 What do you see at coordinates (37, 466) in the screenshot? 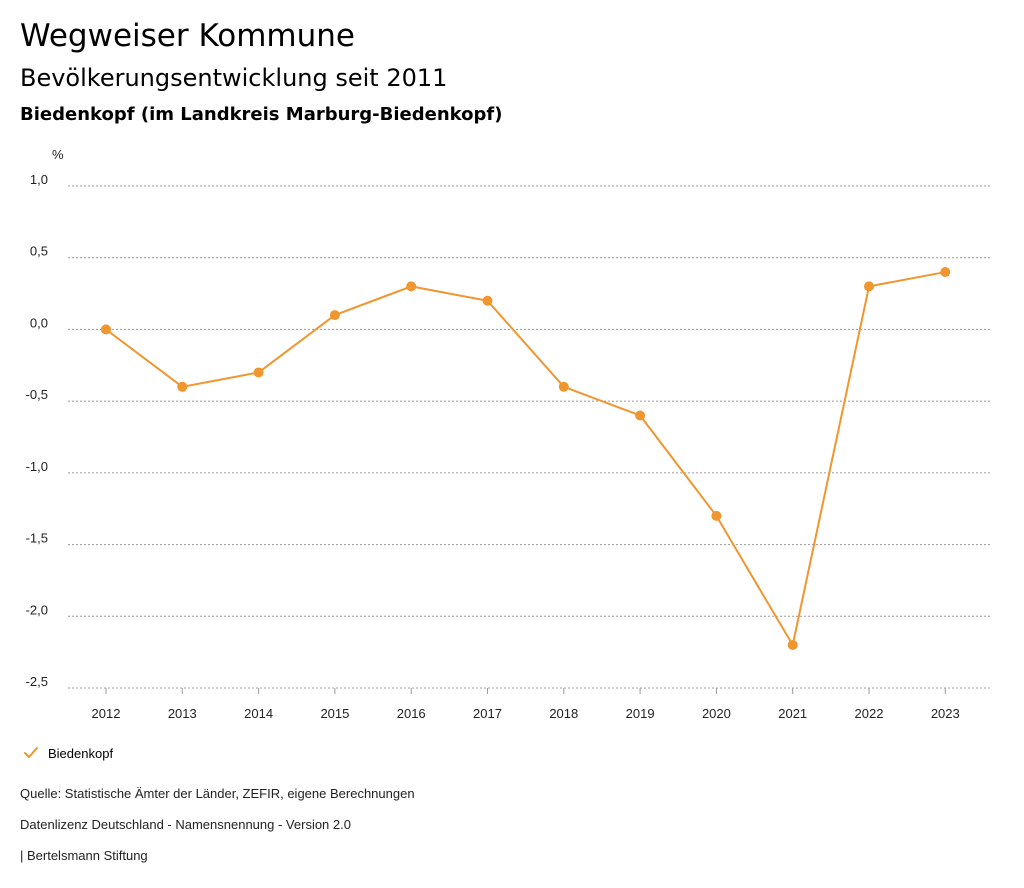
I see `y-tick-label: -1,0` at bounding box center [37, 466].